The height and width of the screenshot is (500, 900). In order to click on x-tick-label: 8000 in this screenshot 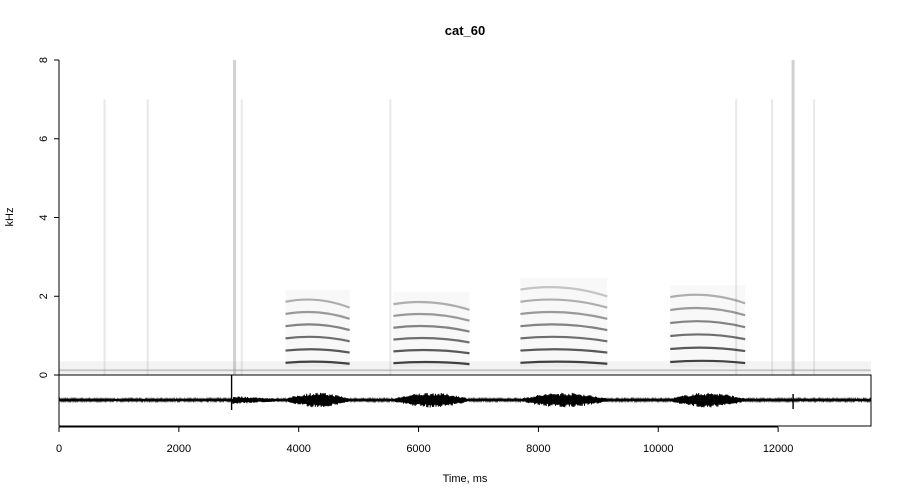, I will do `click(538, 449)`.